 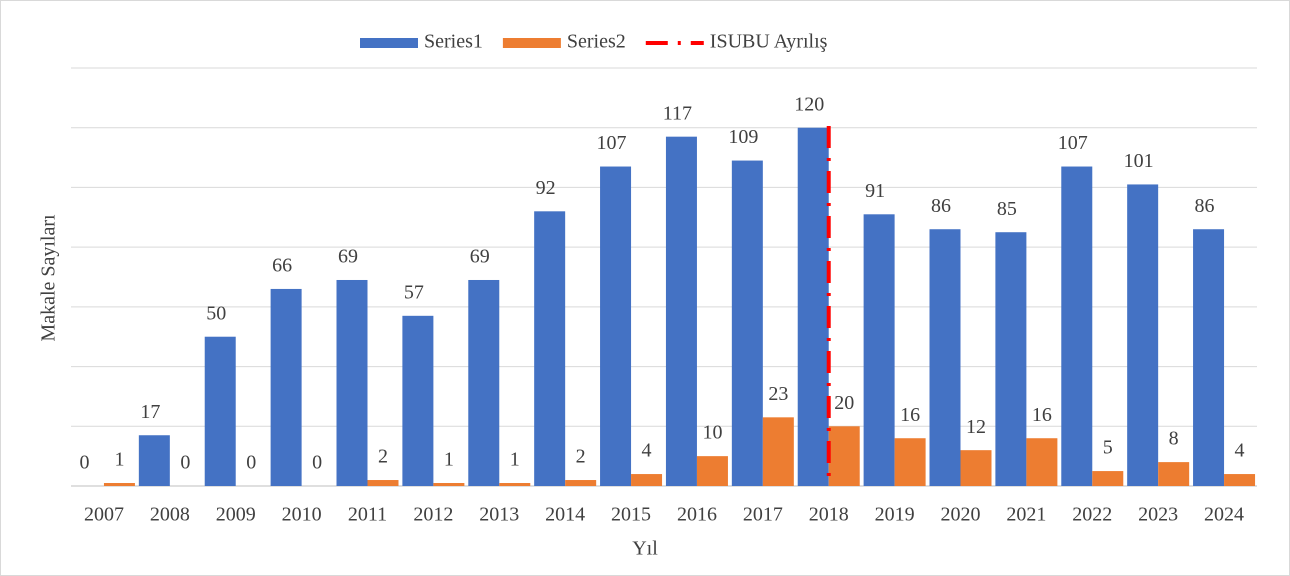 I want to click on x-tick-label: 2015, so click(x=631, y=515).